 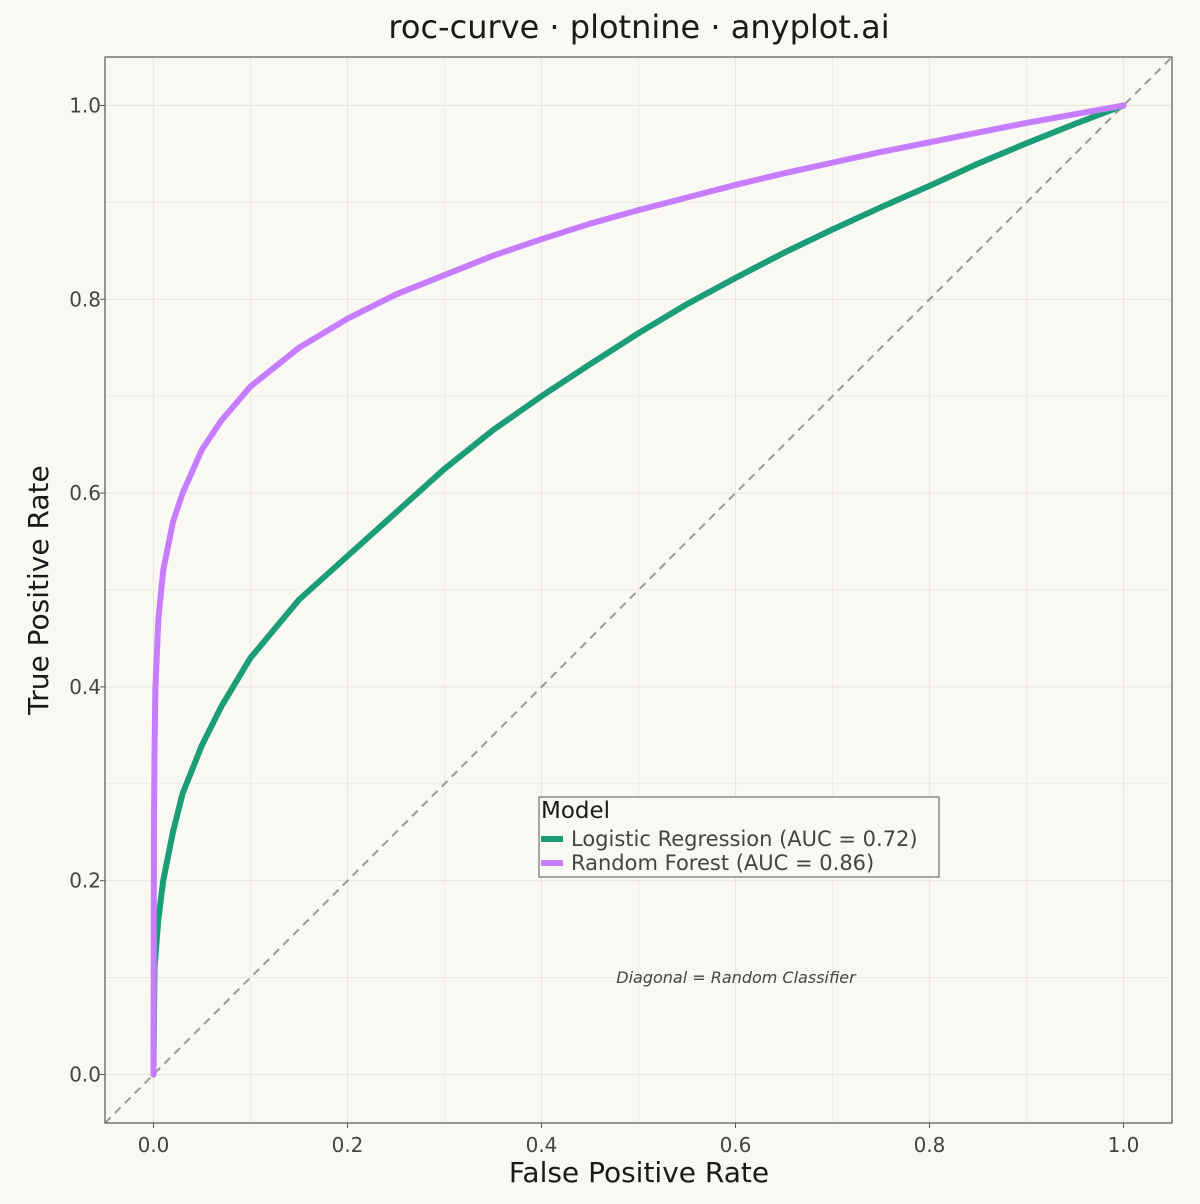 I want to click on y-tick-label: 1.0, so click(x=85, y=105).